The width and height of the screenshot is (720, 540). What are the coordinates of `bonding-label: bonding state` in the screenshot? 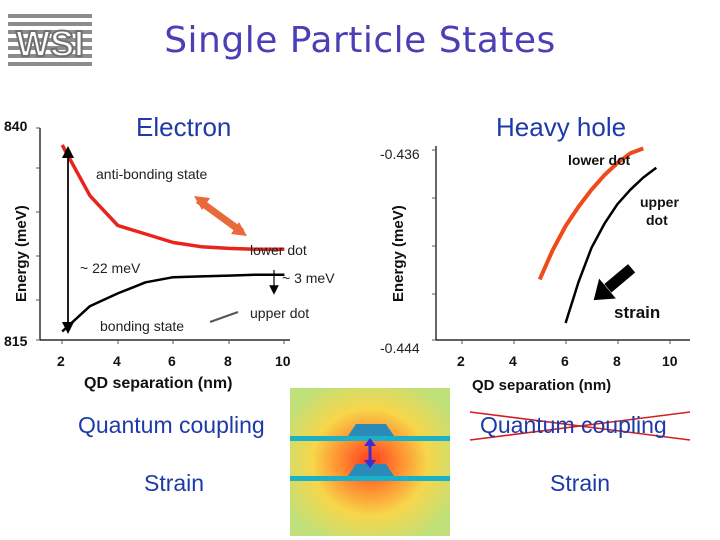 It's located at (142, 326).